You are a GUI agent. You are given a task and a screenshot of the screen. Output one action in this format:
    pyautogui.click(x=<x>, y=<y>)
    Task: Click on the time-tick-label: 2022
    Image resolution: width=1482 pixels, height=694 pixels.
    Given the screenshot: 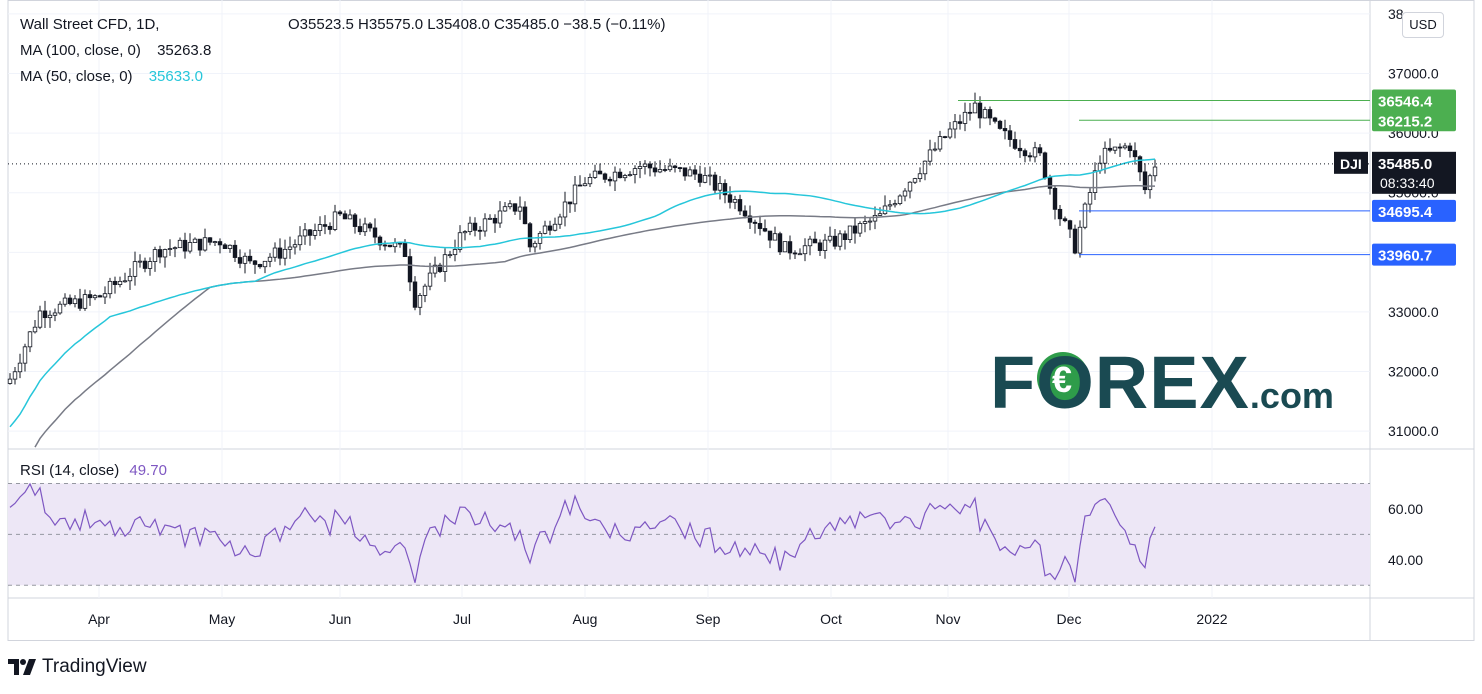 What is the action you would take?
    pyautogui.click(x=1211, y=619)
    